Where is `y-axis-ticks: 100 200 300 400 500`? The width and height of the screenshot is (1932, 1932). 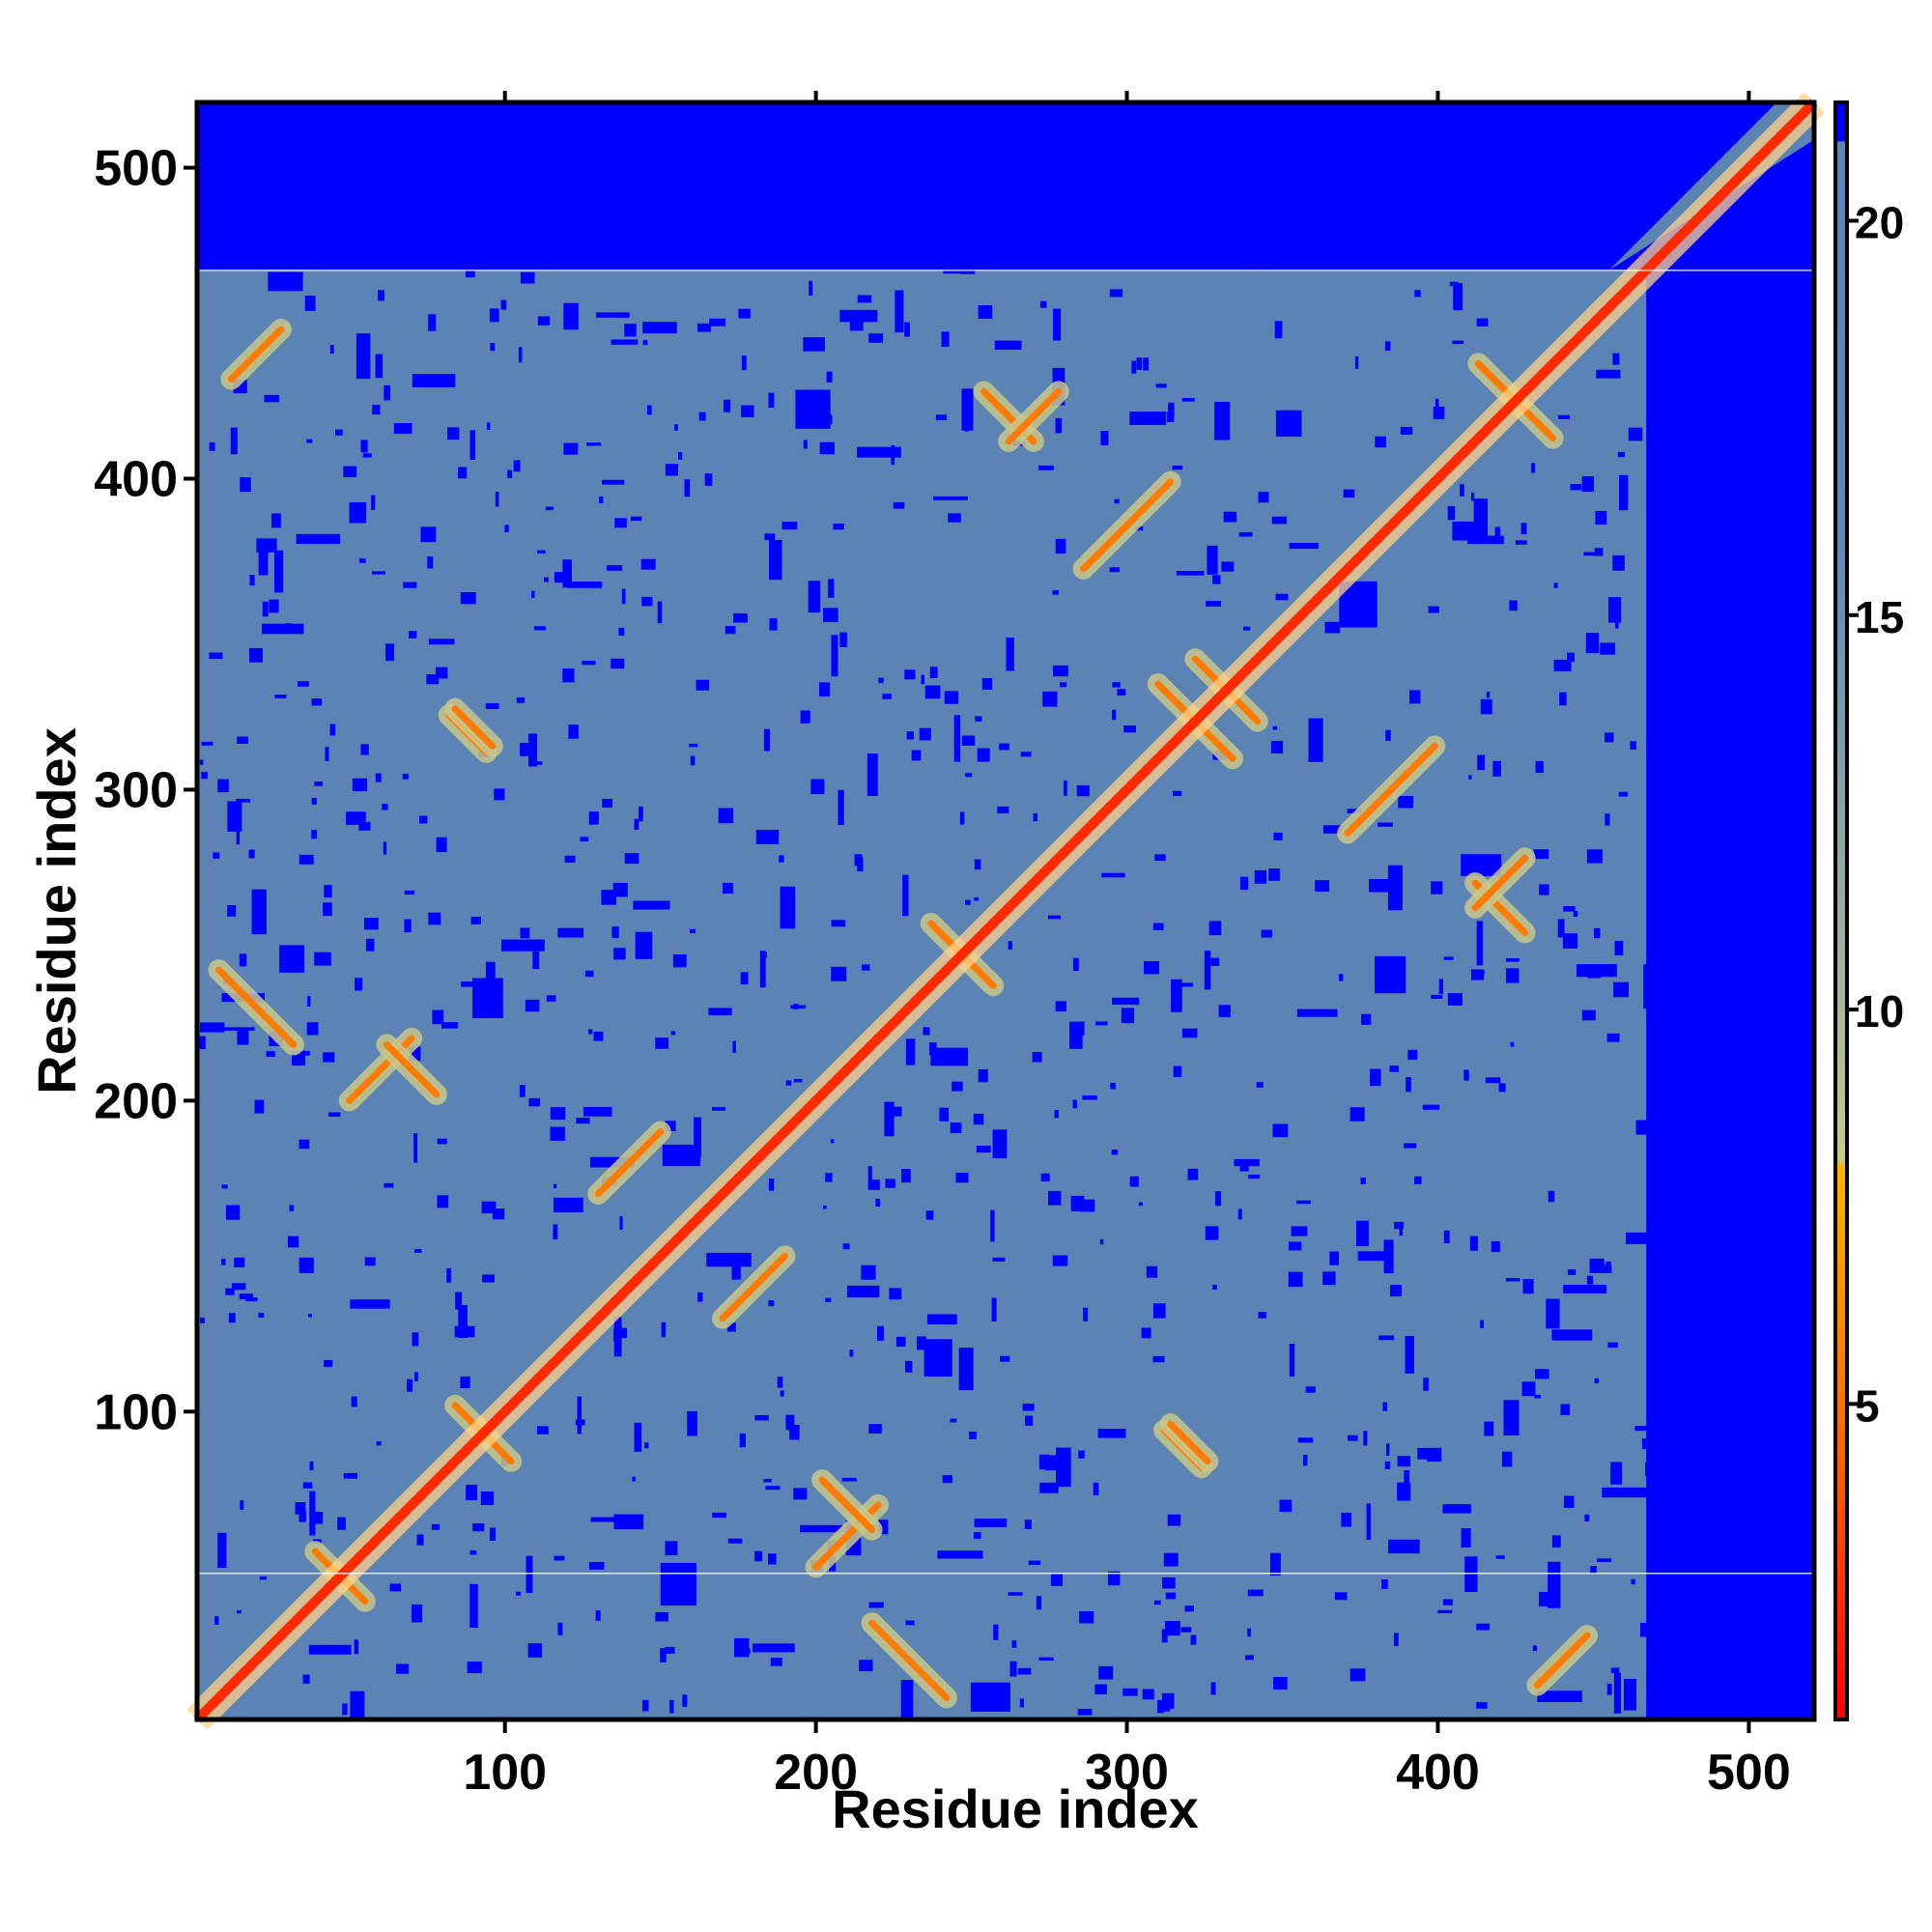 y-axis-ticks: 100 200 300 400 500 is located at coordinates (145, 790).